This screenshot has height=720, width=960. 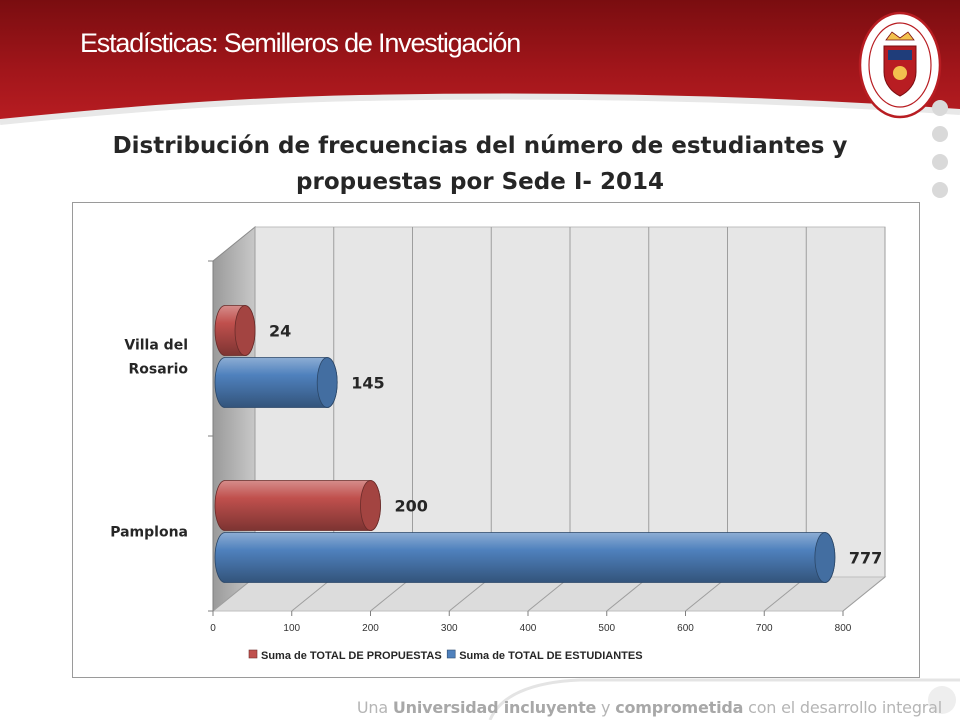 What do you see at coordinates (213, 628) in the screenshot?
I see `x-tick-label: 0` at bounding box center [213, 628].